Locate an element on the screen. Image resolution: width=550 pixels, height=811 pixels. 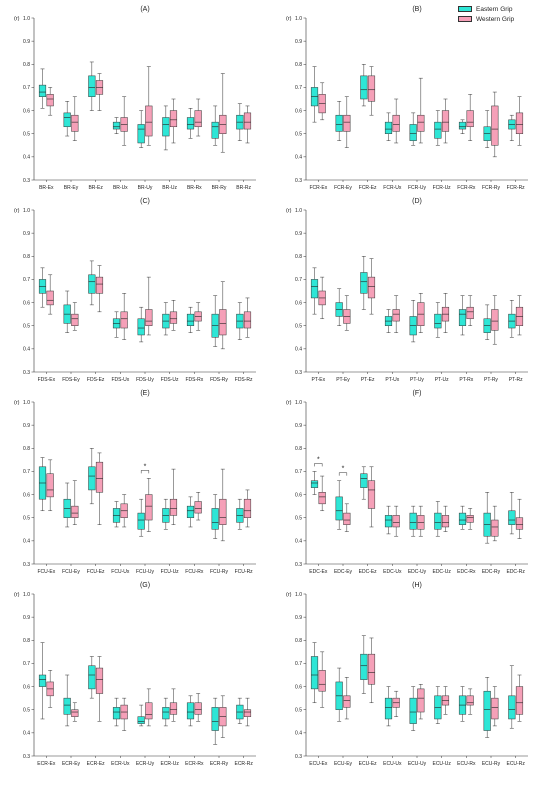
legend-label-eastern: Eastern Grip is located at coordinates (494, 9).